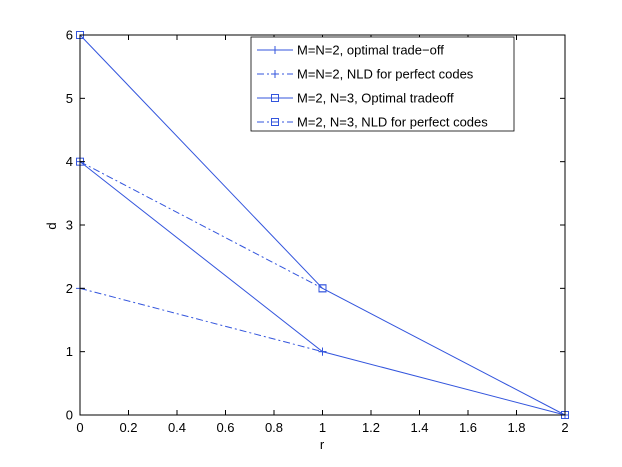 This screenshot has width=622, height=467. I want to click on x-tick-label: 1.6, so click(468, 427).